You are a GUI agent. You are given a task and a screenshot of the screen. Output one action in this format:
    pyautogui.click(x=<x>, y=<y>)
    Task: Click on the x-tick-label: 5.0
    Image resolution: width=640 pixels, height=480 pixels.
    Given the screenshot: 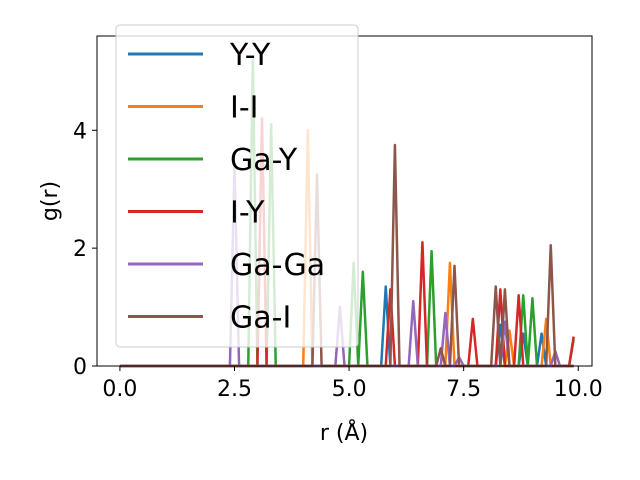 What is the action you would take?
    pyautogui.click(x=349, y=389)
    